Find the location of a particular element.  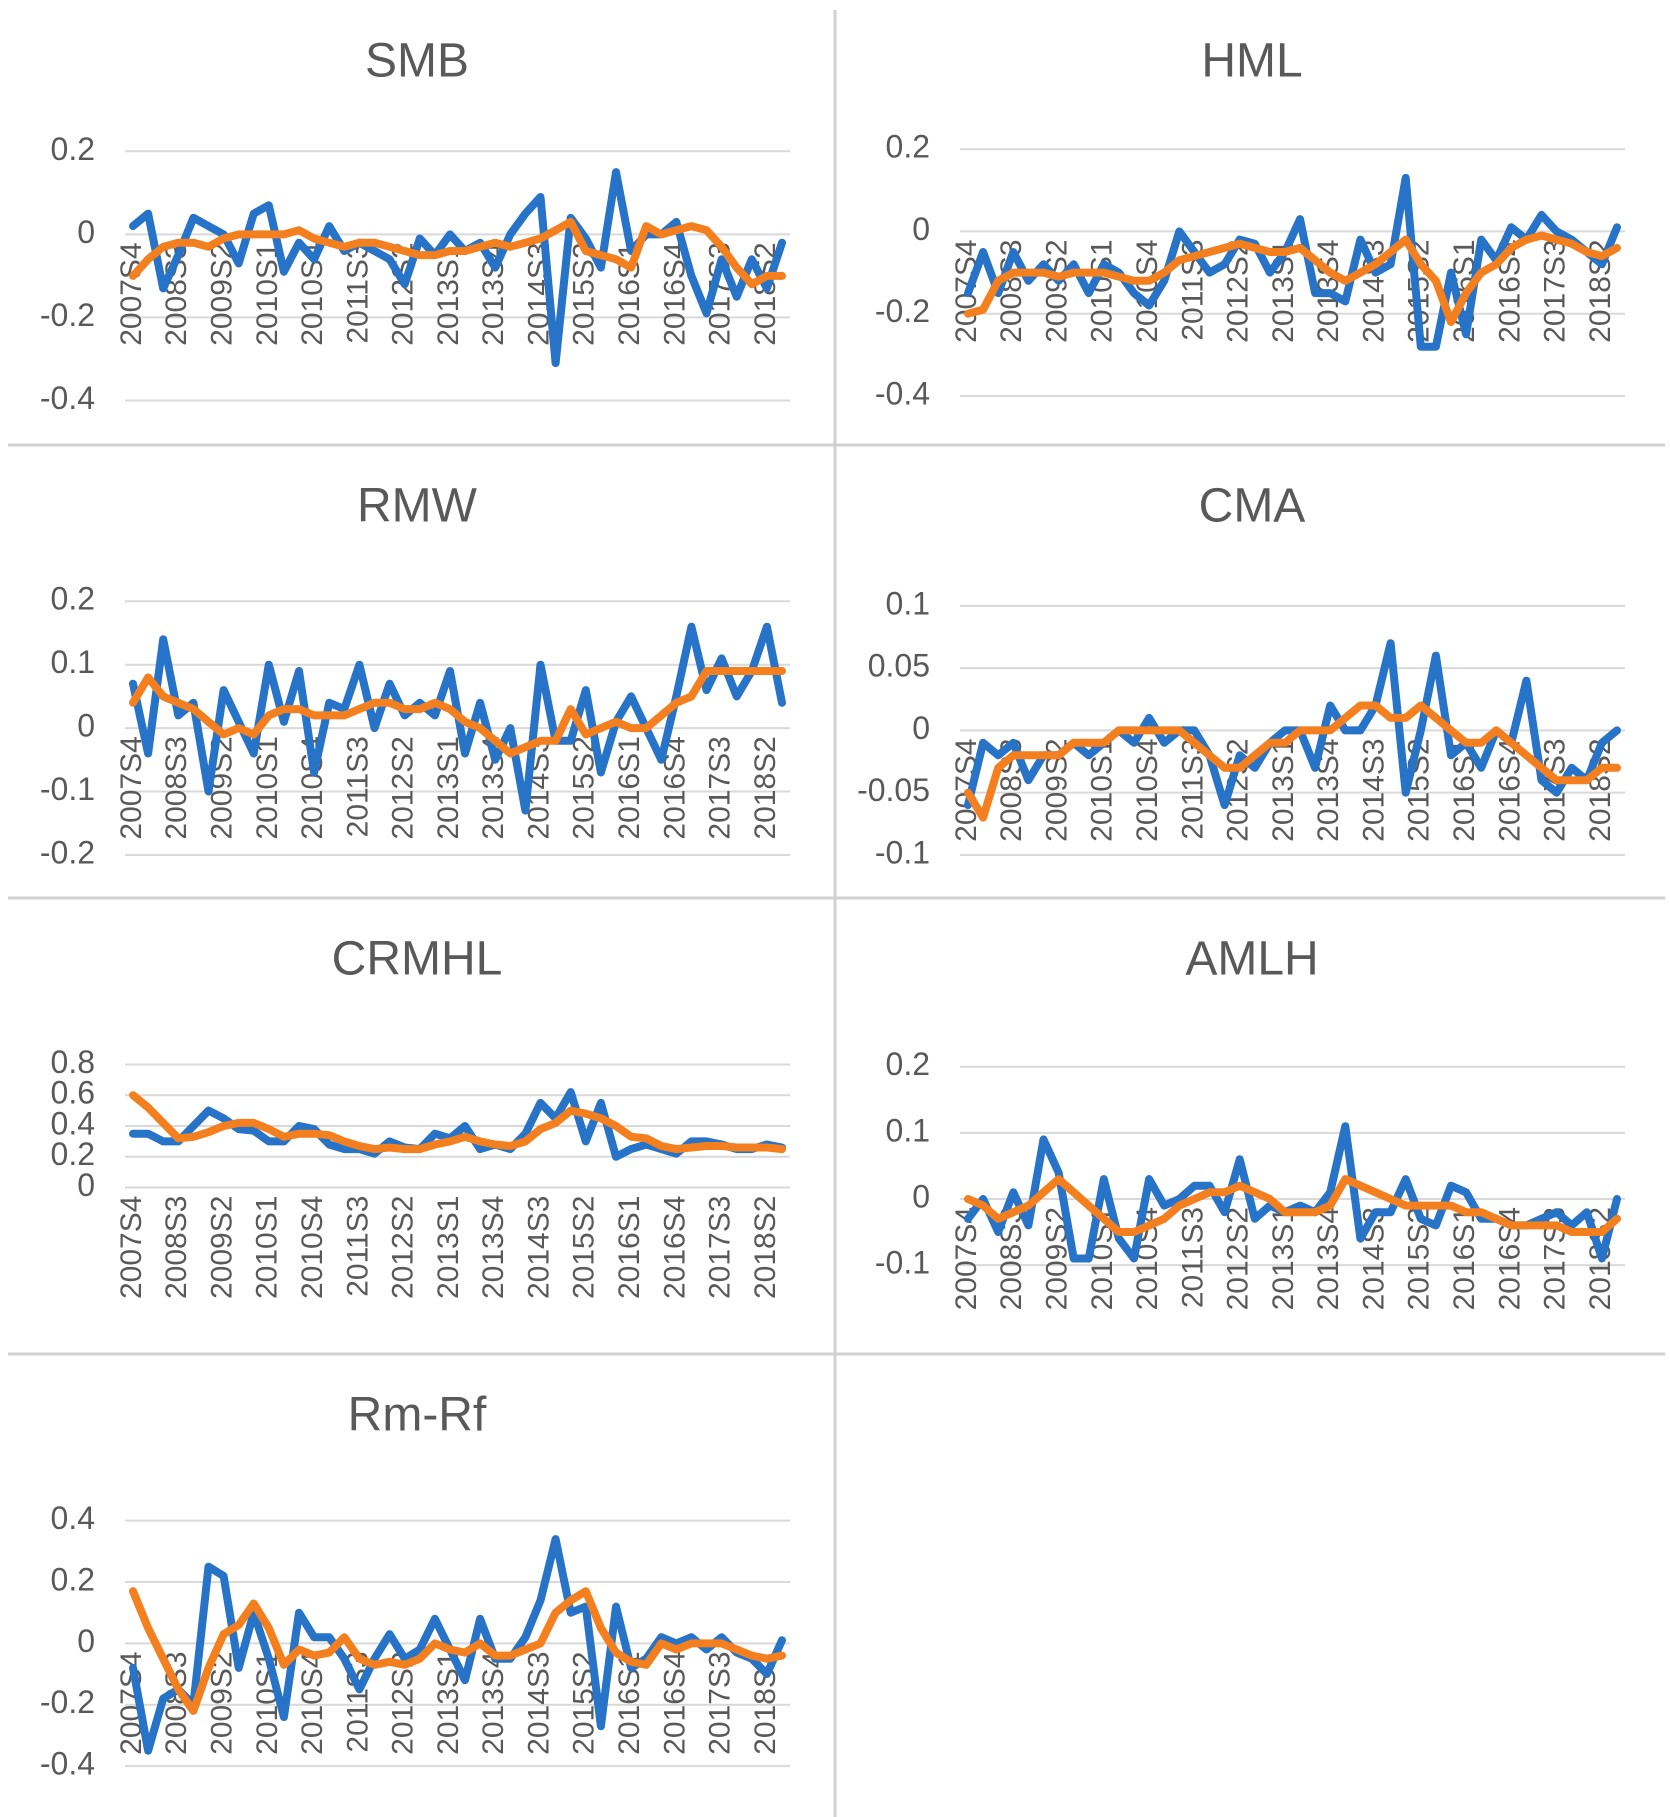

y-tick-label: 0.8 is located at coordinates (73, 1062).